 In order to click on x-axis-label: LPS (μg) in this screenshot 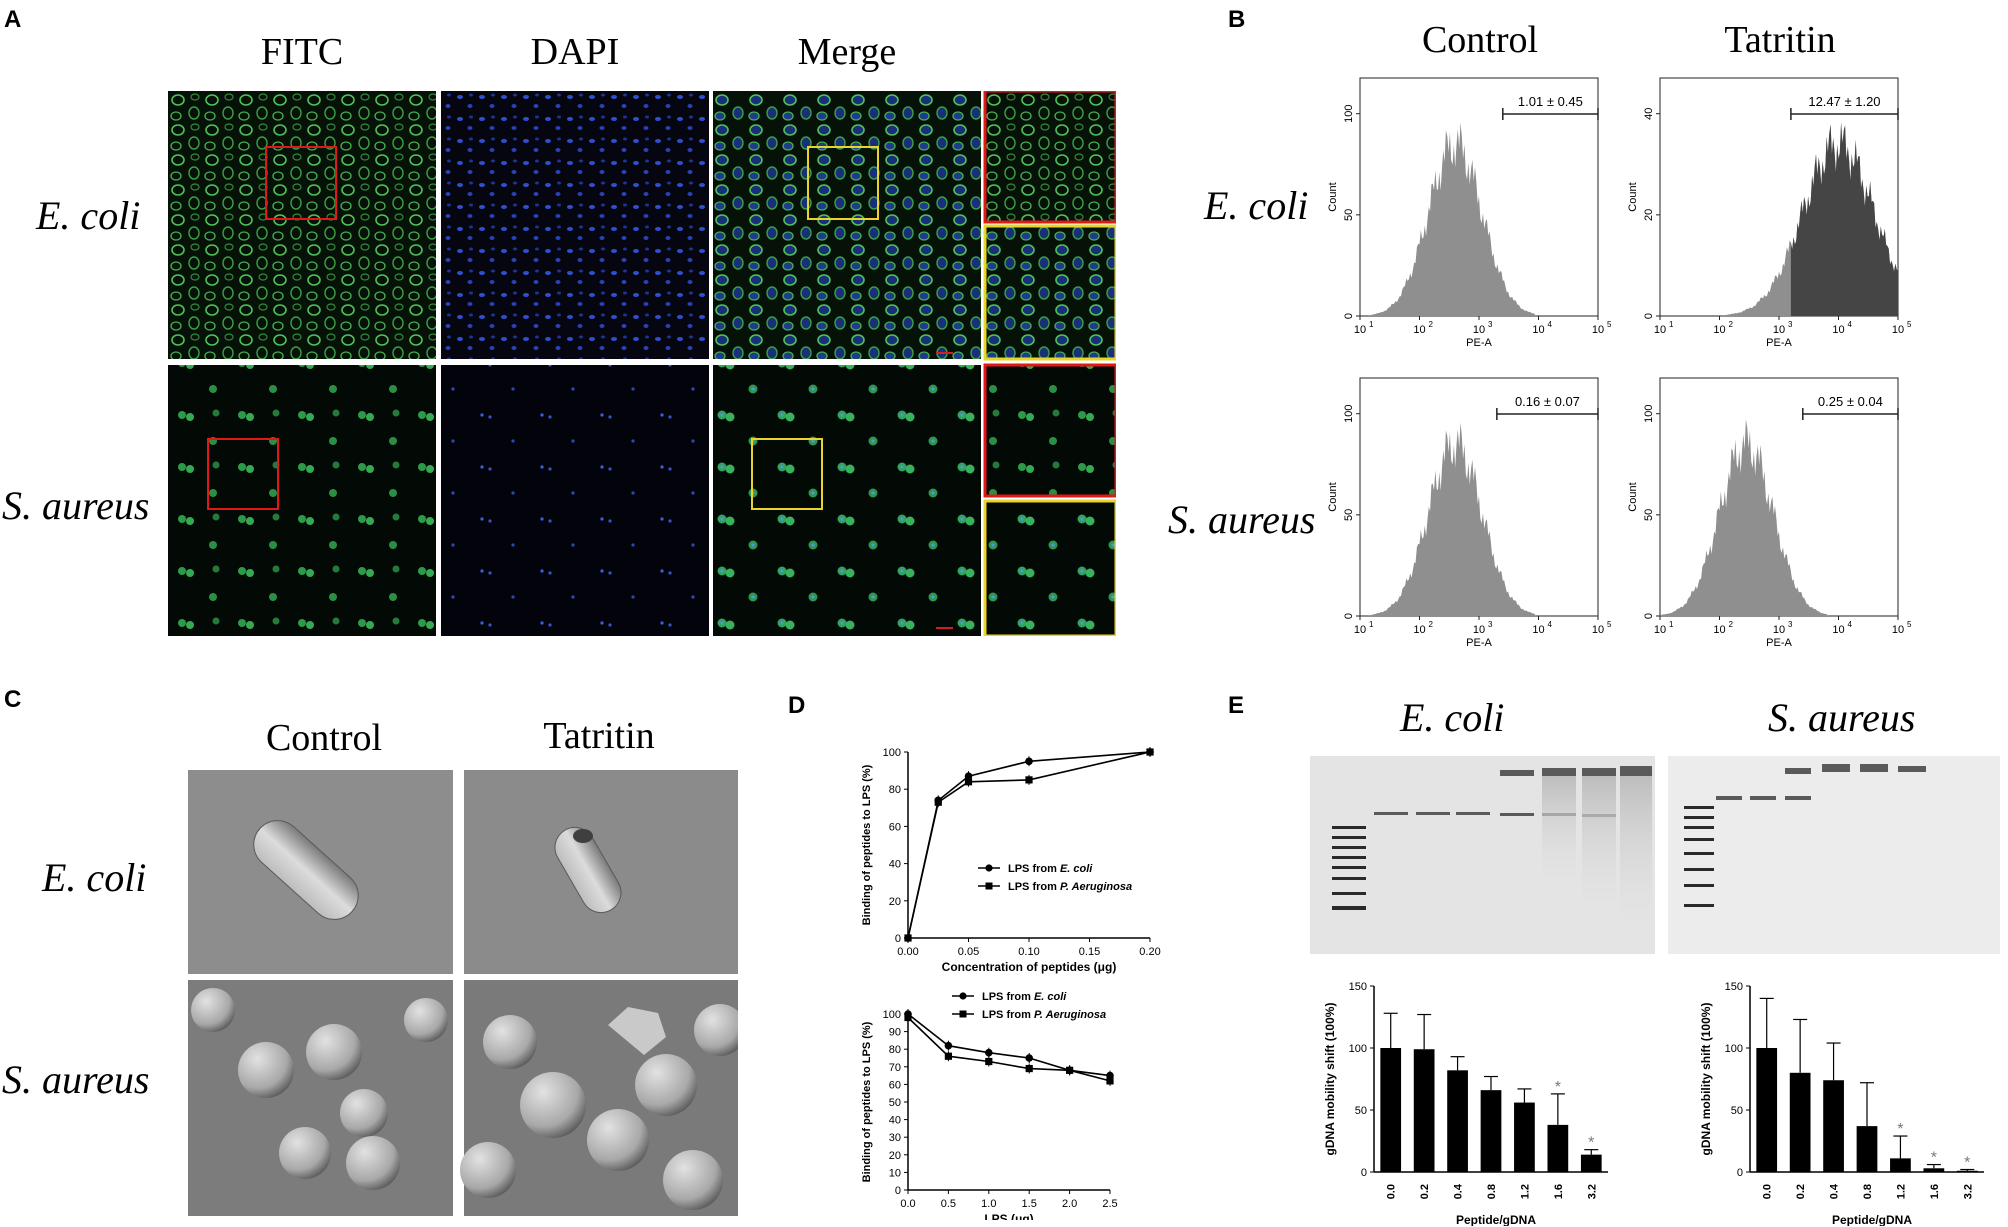, I will do `click(1008, 1216)`.